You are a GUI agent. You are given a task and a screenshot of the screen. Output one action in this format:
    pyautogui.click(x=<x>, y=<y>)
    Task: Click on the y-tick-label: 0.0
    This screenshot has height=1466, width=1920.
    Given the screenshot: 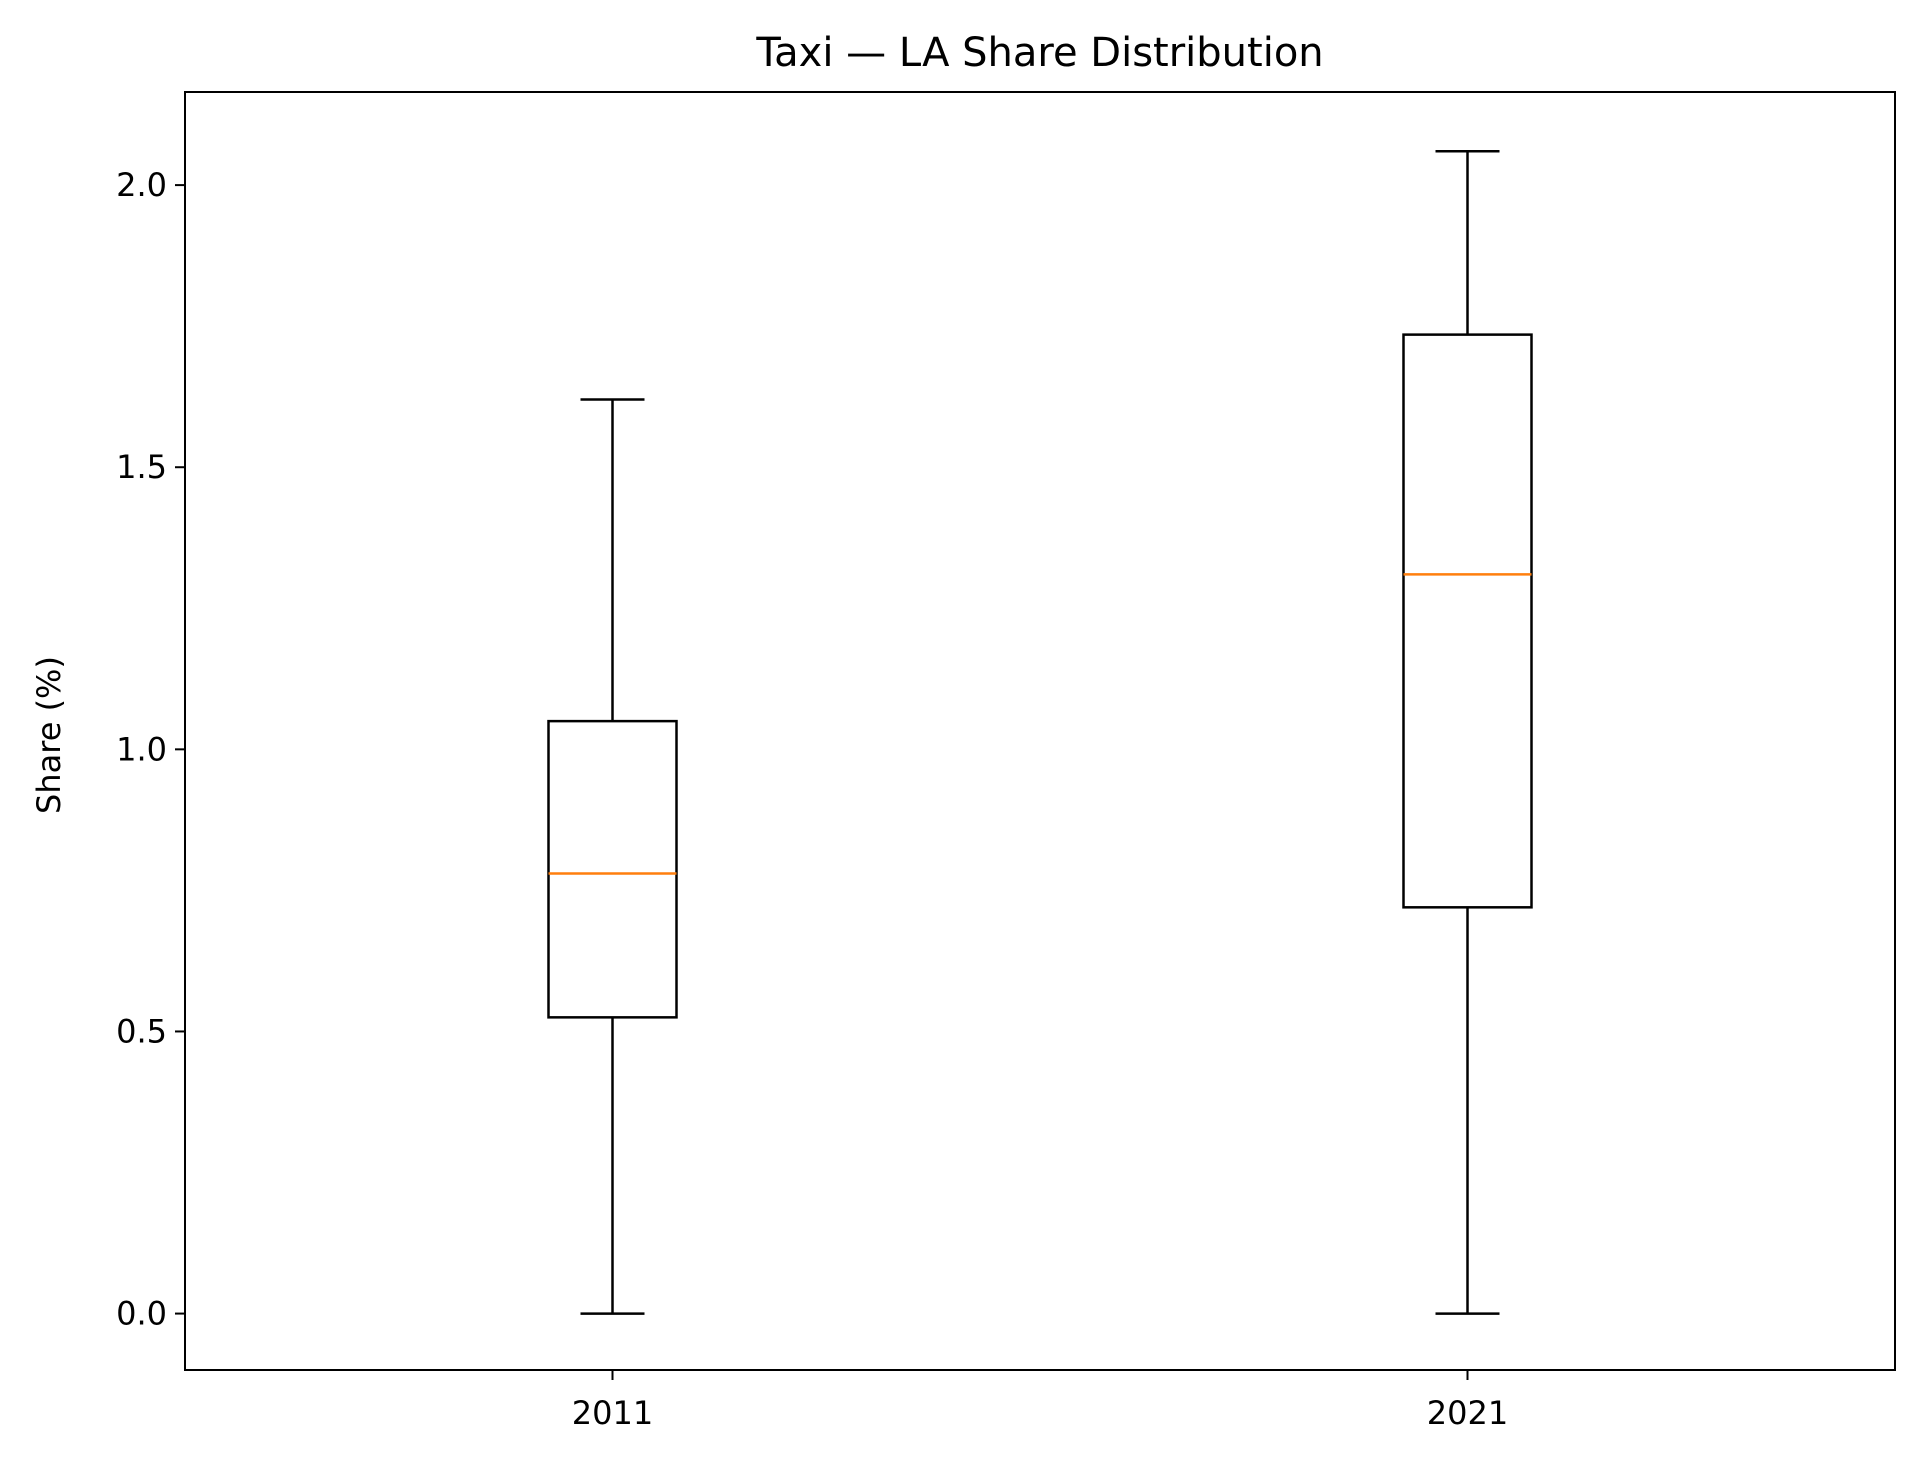 What is the action you would take?
    pyautogui.click(x=141, y=1314)
    